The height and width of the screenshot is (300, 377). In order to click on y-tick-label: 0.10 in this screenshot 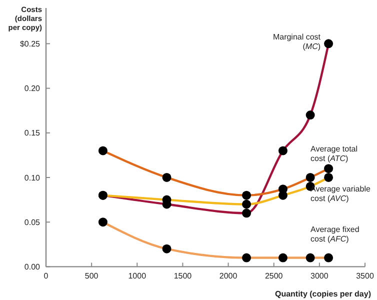, I will do `click(32, 177)`.